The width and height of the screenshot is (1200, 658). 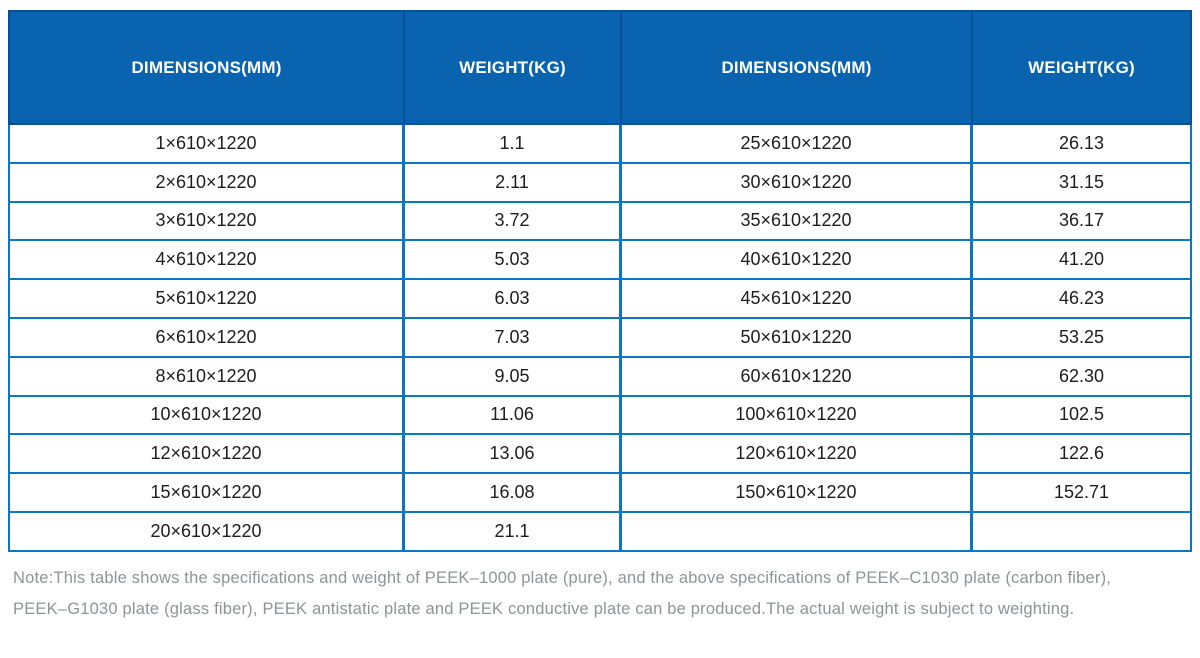 I want to click on weight-cell: 21.1, so click(x=513, y=532).